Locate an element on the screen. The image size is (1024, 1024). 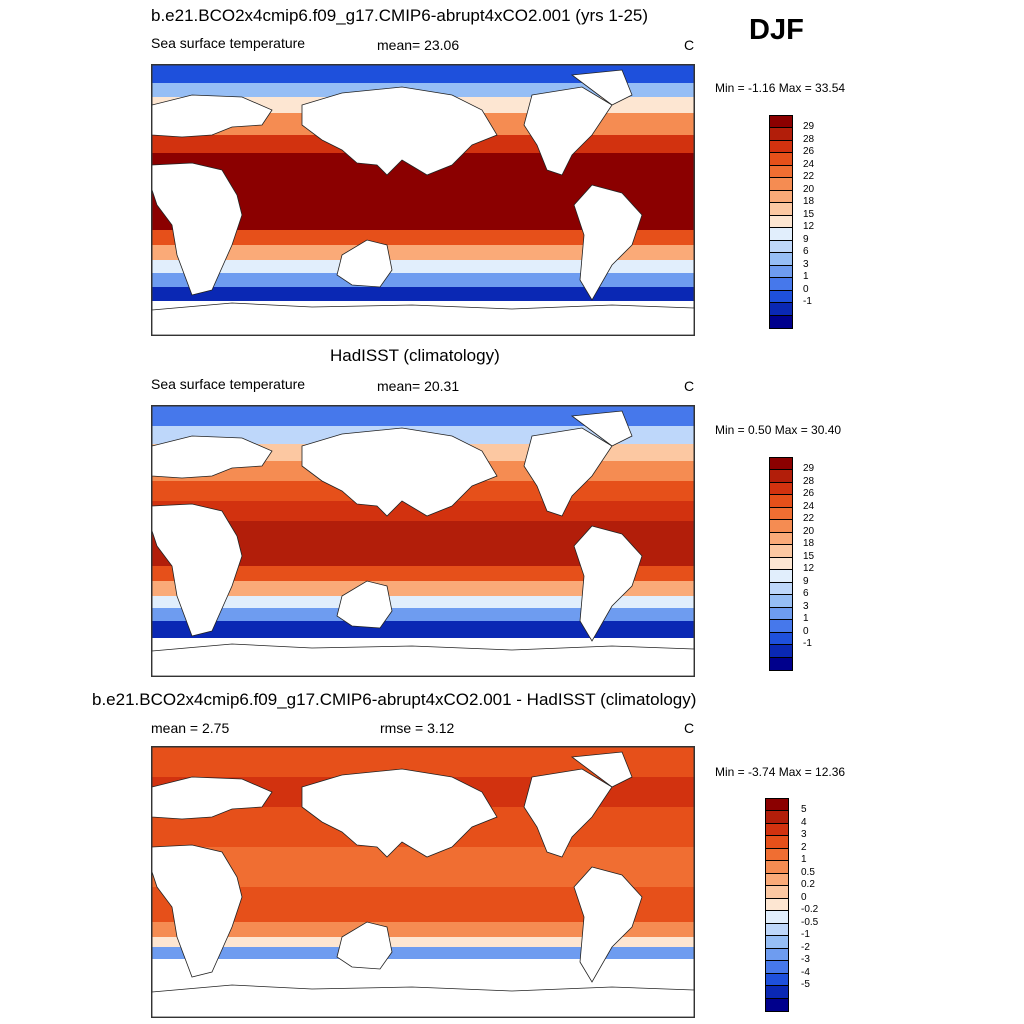
panel2-mean-label: mean= 20.31 is located at coordinates (418, 386).